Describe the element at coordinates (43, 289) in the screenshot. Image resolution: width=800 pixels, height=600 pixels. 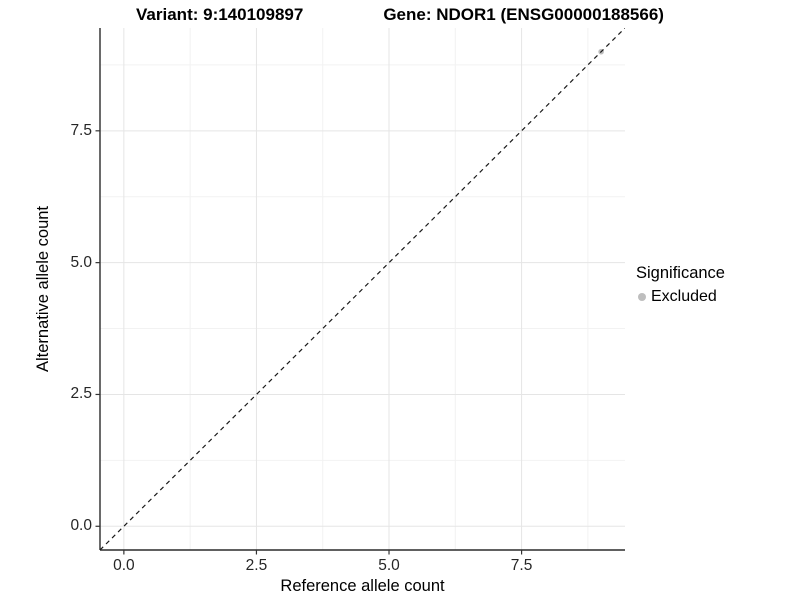
I see `y-axis-title: Alternative allele count` at that location.